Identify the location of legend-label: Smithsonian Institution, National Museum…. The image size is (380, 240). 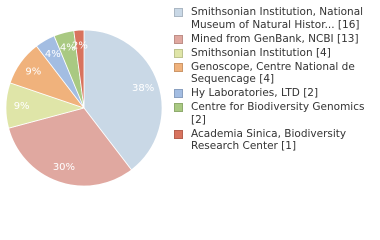
(277, 18).